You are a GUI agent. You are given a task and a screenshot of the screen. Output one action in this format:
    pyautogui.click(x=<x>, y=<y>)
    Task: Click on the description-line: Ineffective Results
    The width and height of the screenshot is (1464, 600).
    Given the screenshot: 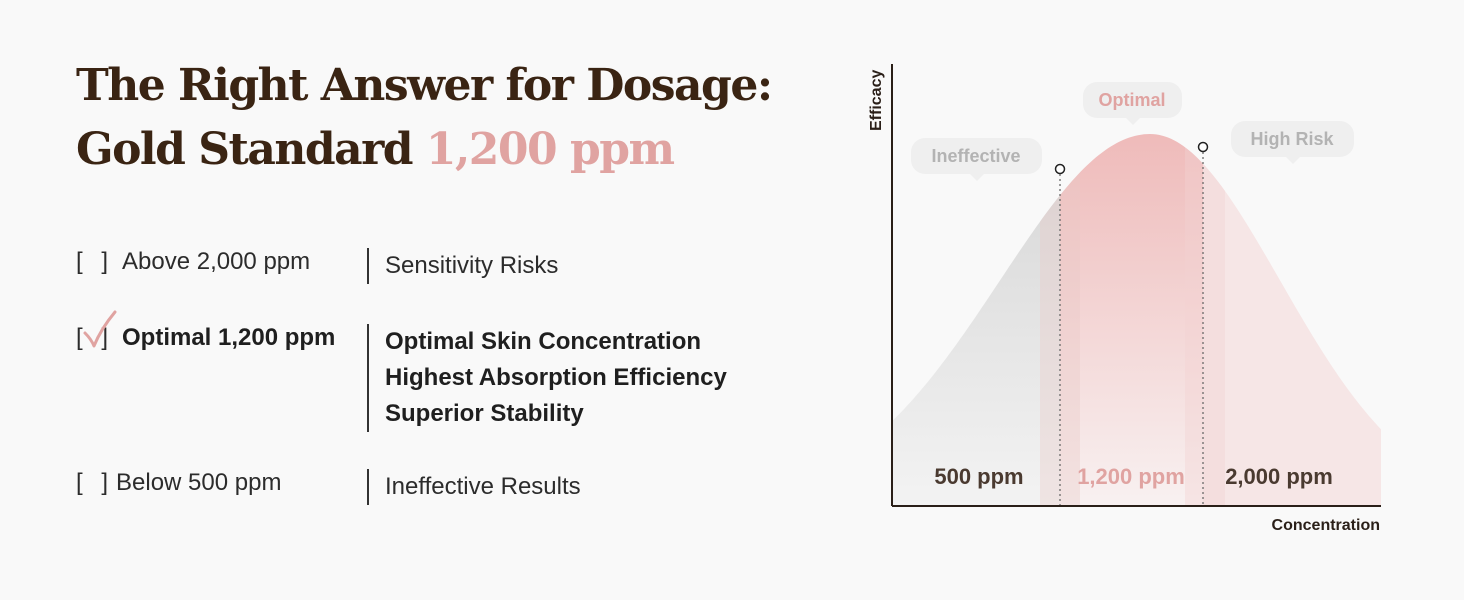 What is the action you would take?
    pyautogui.click(x=483, y=486)
    